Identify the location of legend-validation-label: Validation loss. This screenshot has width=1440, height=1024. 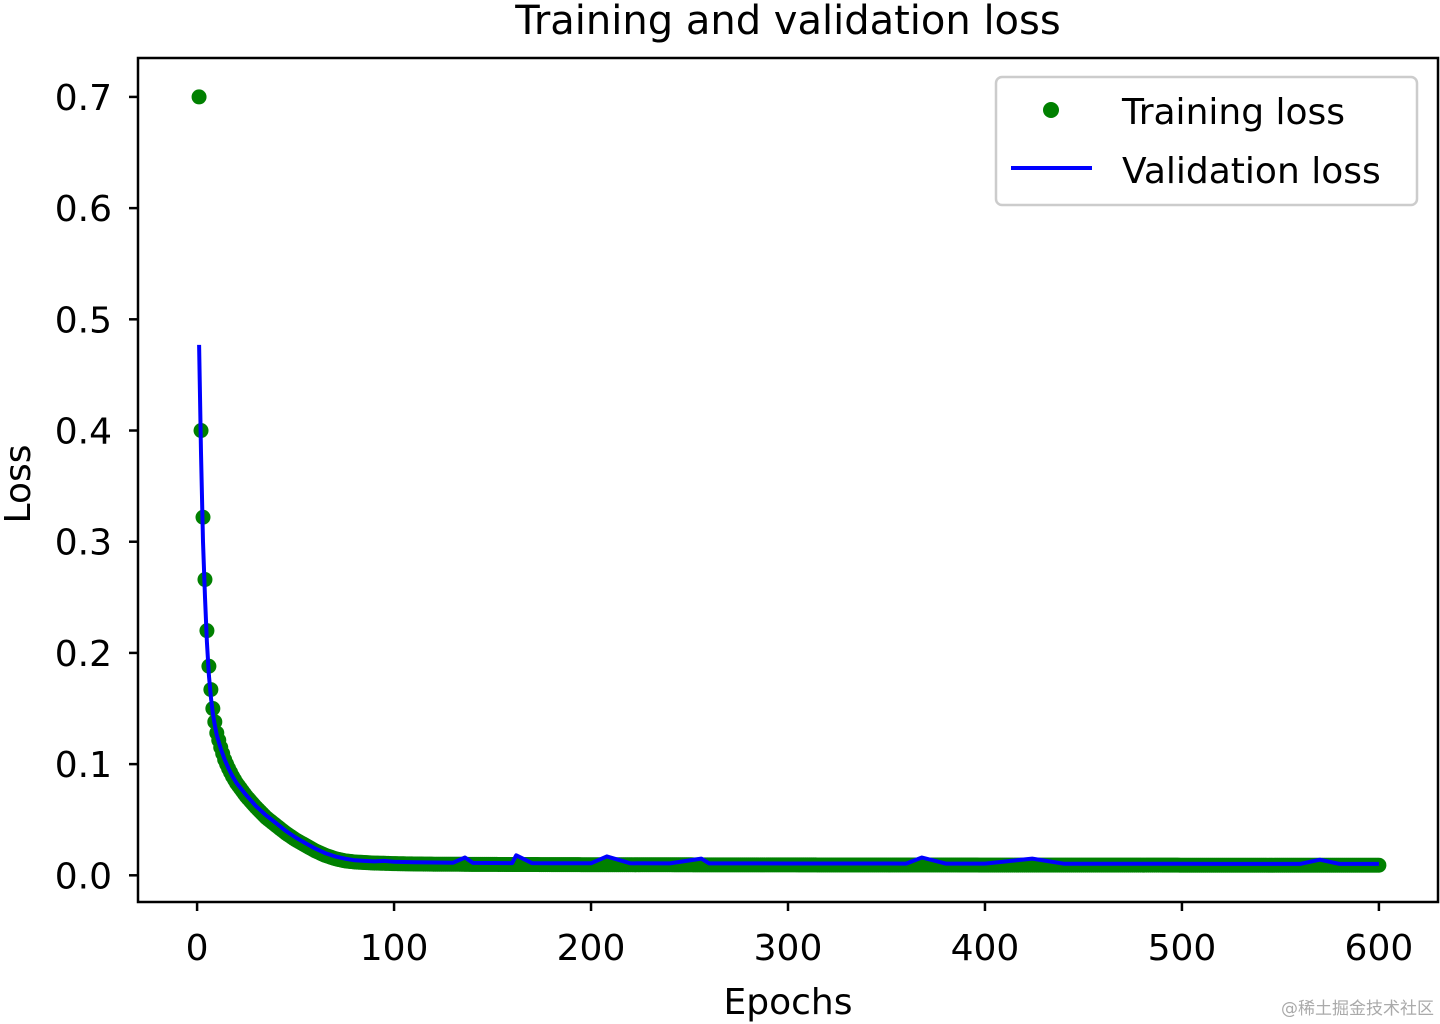
(1251, 171).